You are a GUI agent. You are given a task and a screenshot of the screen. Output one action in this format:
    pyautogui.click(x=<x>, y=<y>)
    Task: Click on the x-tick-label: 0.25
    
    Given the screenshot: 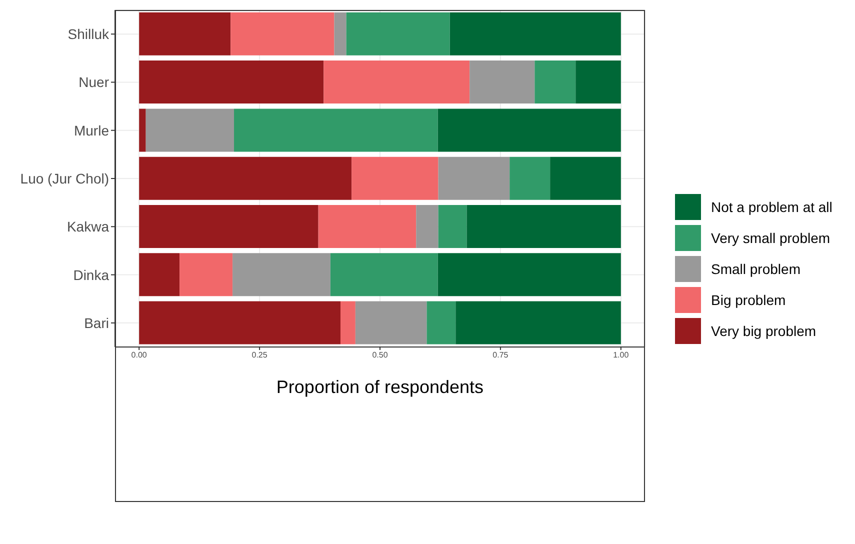 What is the action you would take?
    pyautogui.click(x=260, y=355)
    